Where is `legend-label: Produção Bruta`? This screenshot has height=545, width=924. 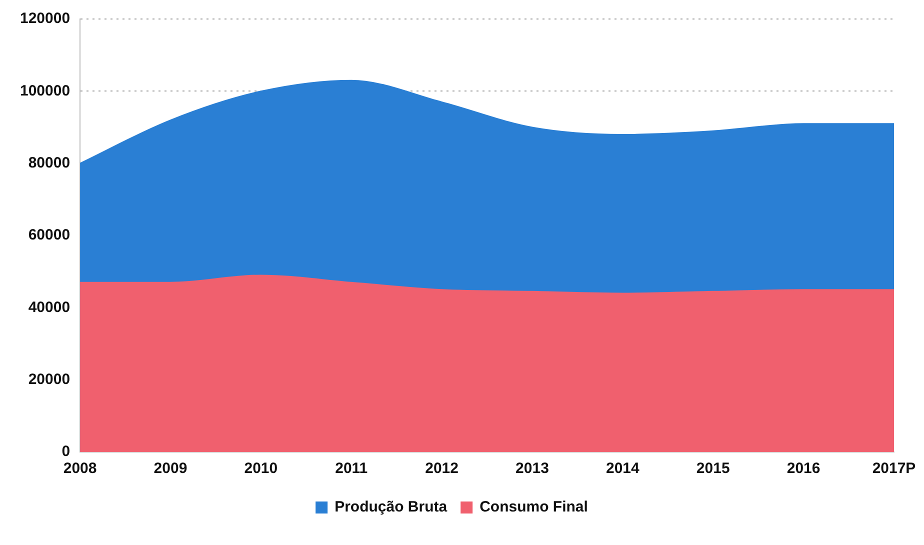 legend-label: Produção Bruta is located at coordinates (391, 507).